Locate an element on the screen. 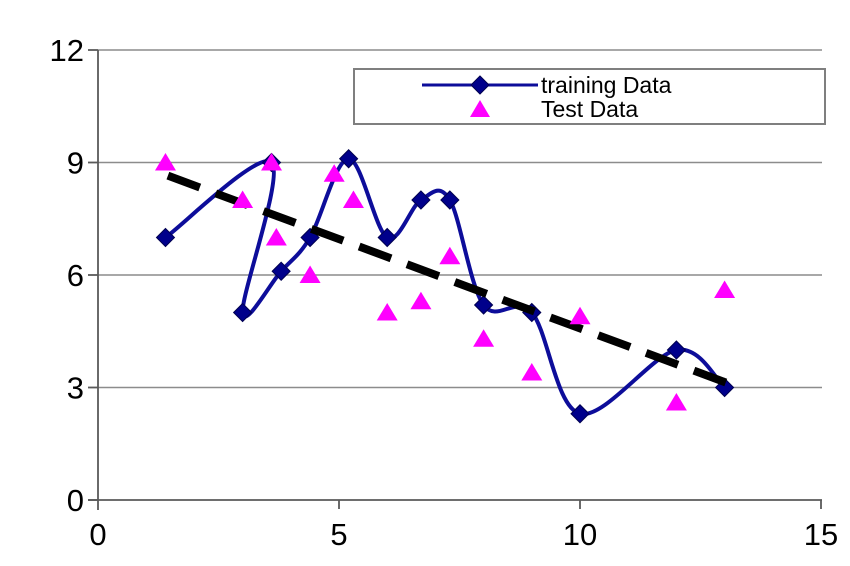 The width and height of the screenshot is (850, 566). y-axis-label-9: 9 is located at coordinates (75, 163).